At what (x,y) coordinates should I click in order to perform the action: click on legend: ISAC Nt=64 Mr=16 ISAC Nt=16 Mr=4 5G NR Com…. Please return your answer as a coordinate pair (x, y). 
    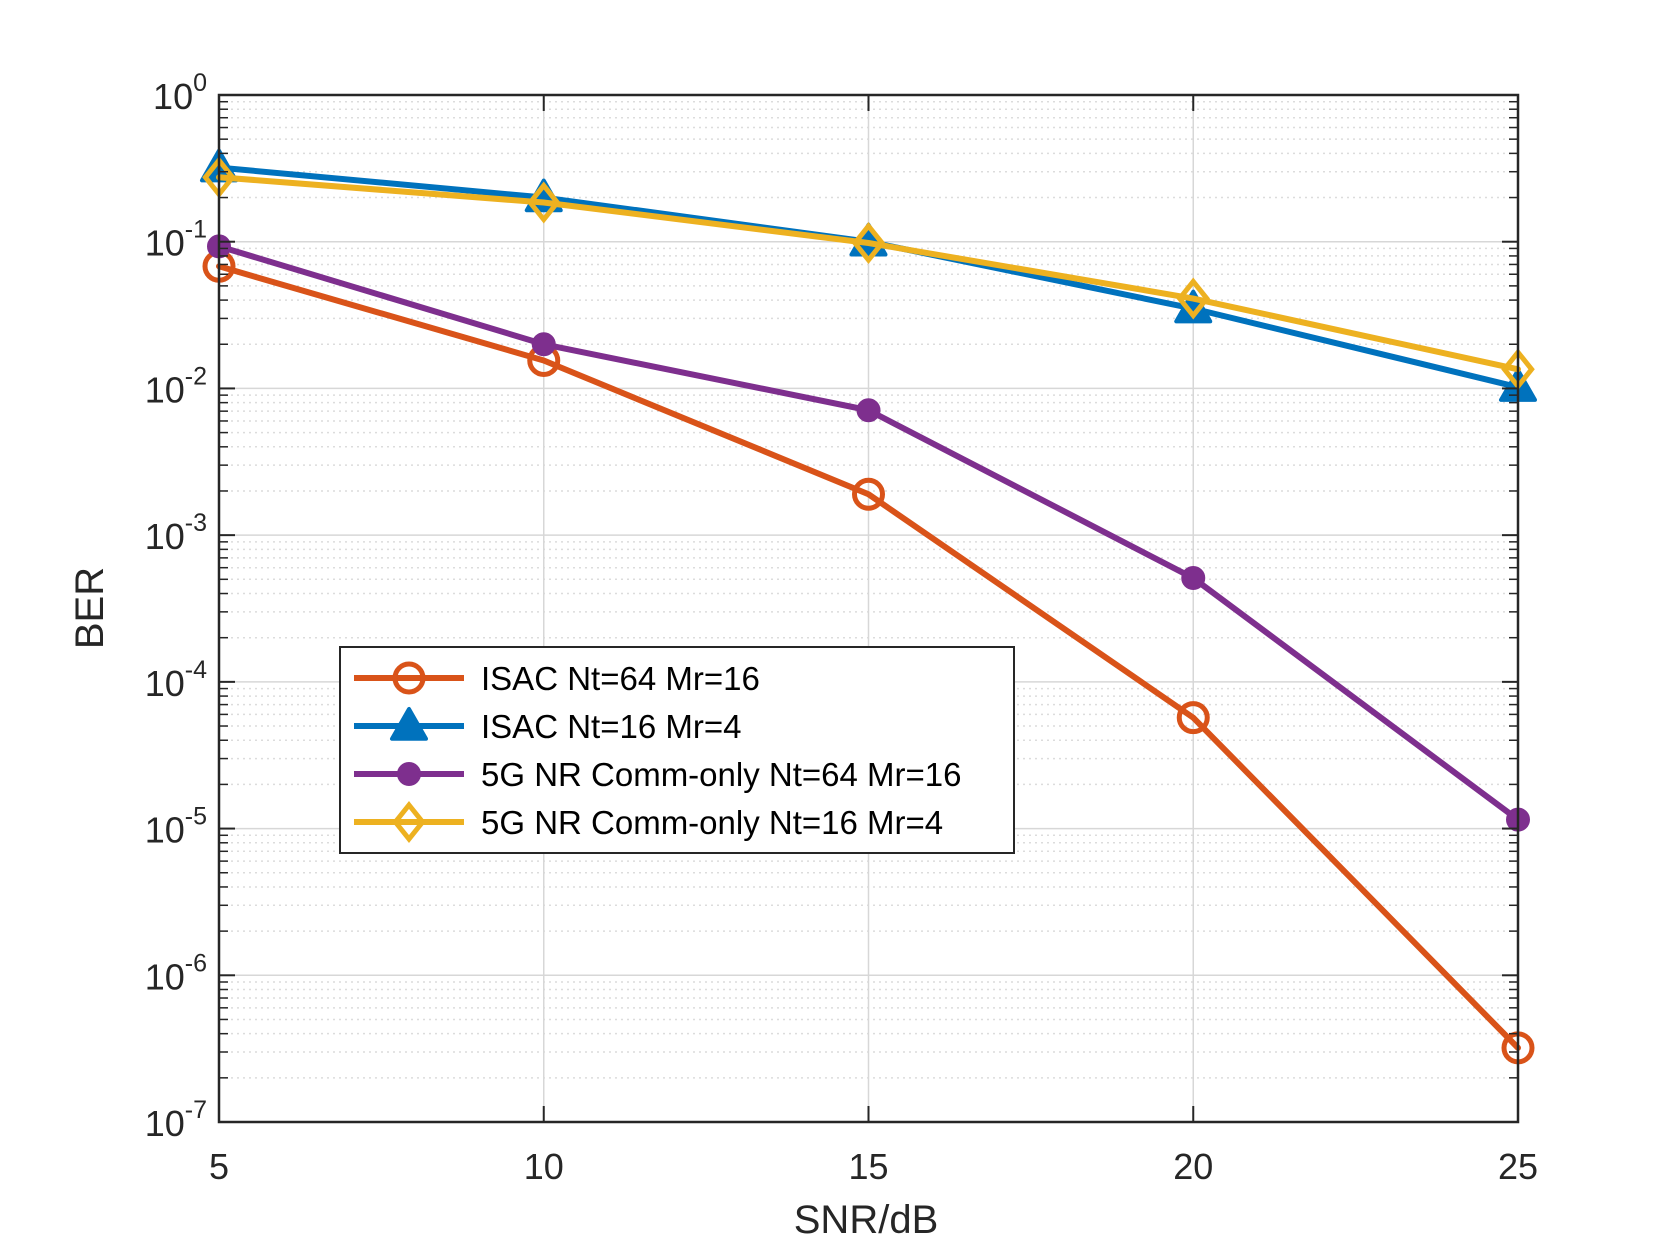
    Looking at the image, I should click on (677, 750).